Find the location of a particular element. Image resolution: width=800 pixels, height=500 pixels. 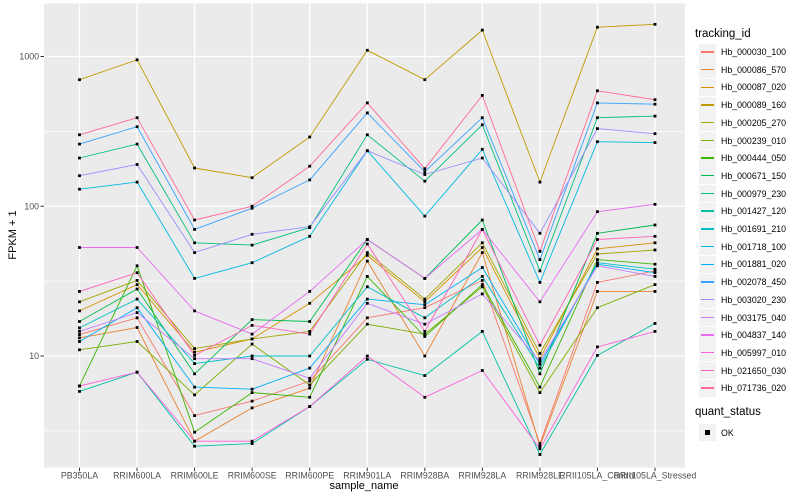

legend-item-Hb_003020_230: Hb_003020_230 is located at coordinates (742, 300).